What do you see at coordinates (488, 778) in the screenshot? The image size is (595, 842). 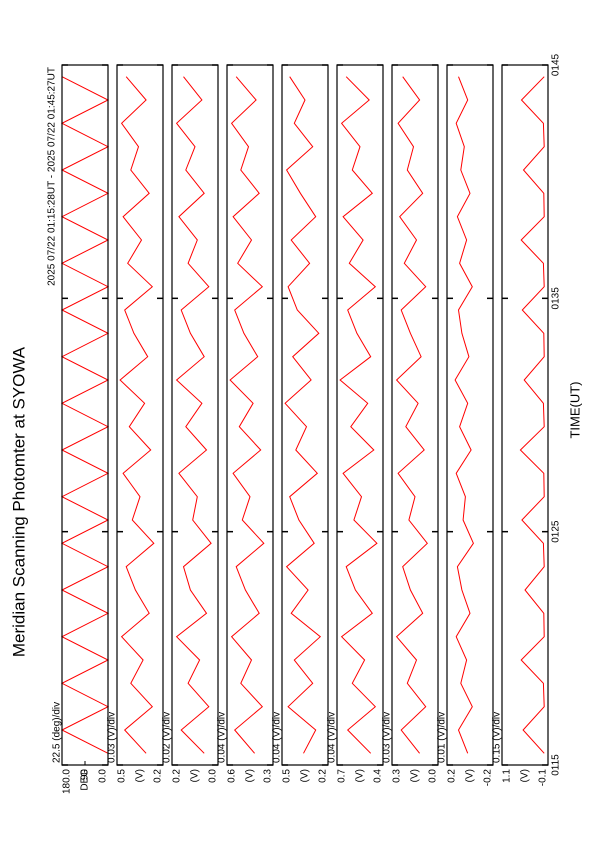 I see `y-tick-label: -0.2` at bounding box center [488, 778].